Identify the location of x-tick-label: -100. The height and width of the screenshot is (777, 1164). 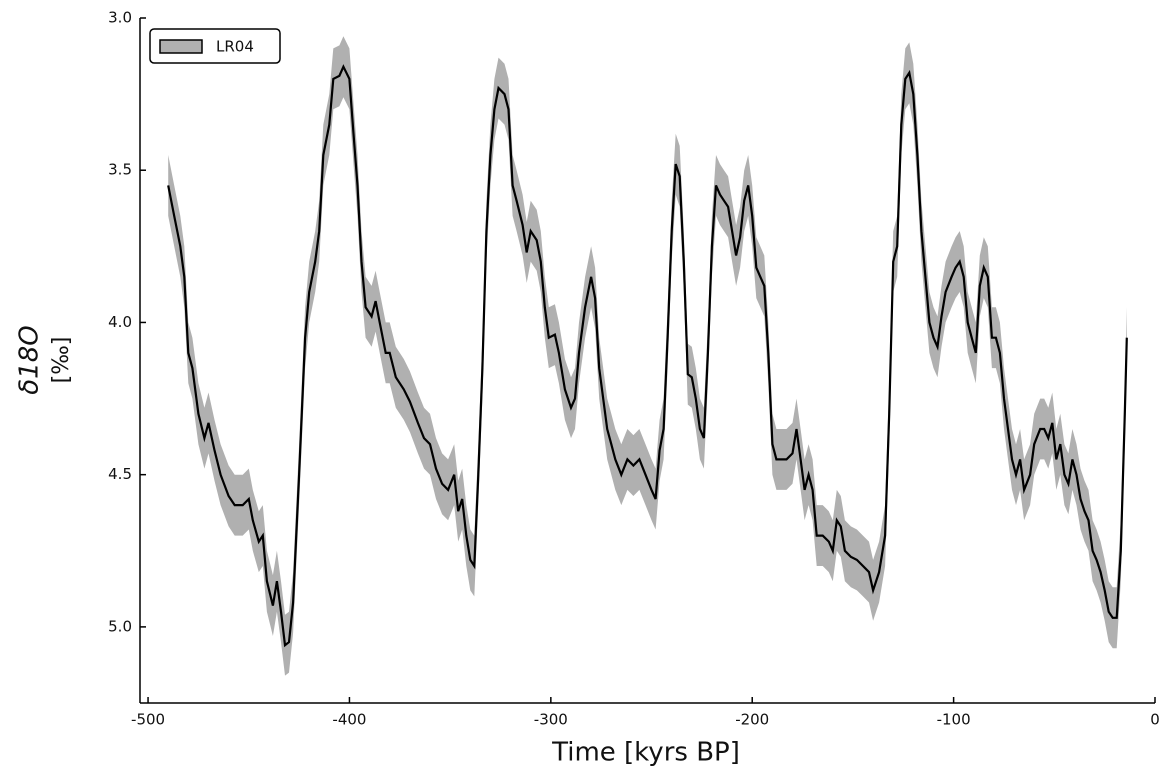
(954, 720).